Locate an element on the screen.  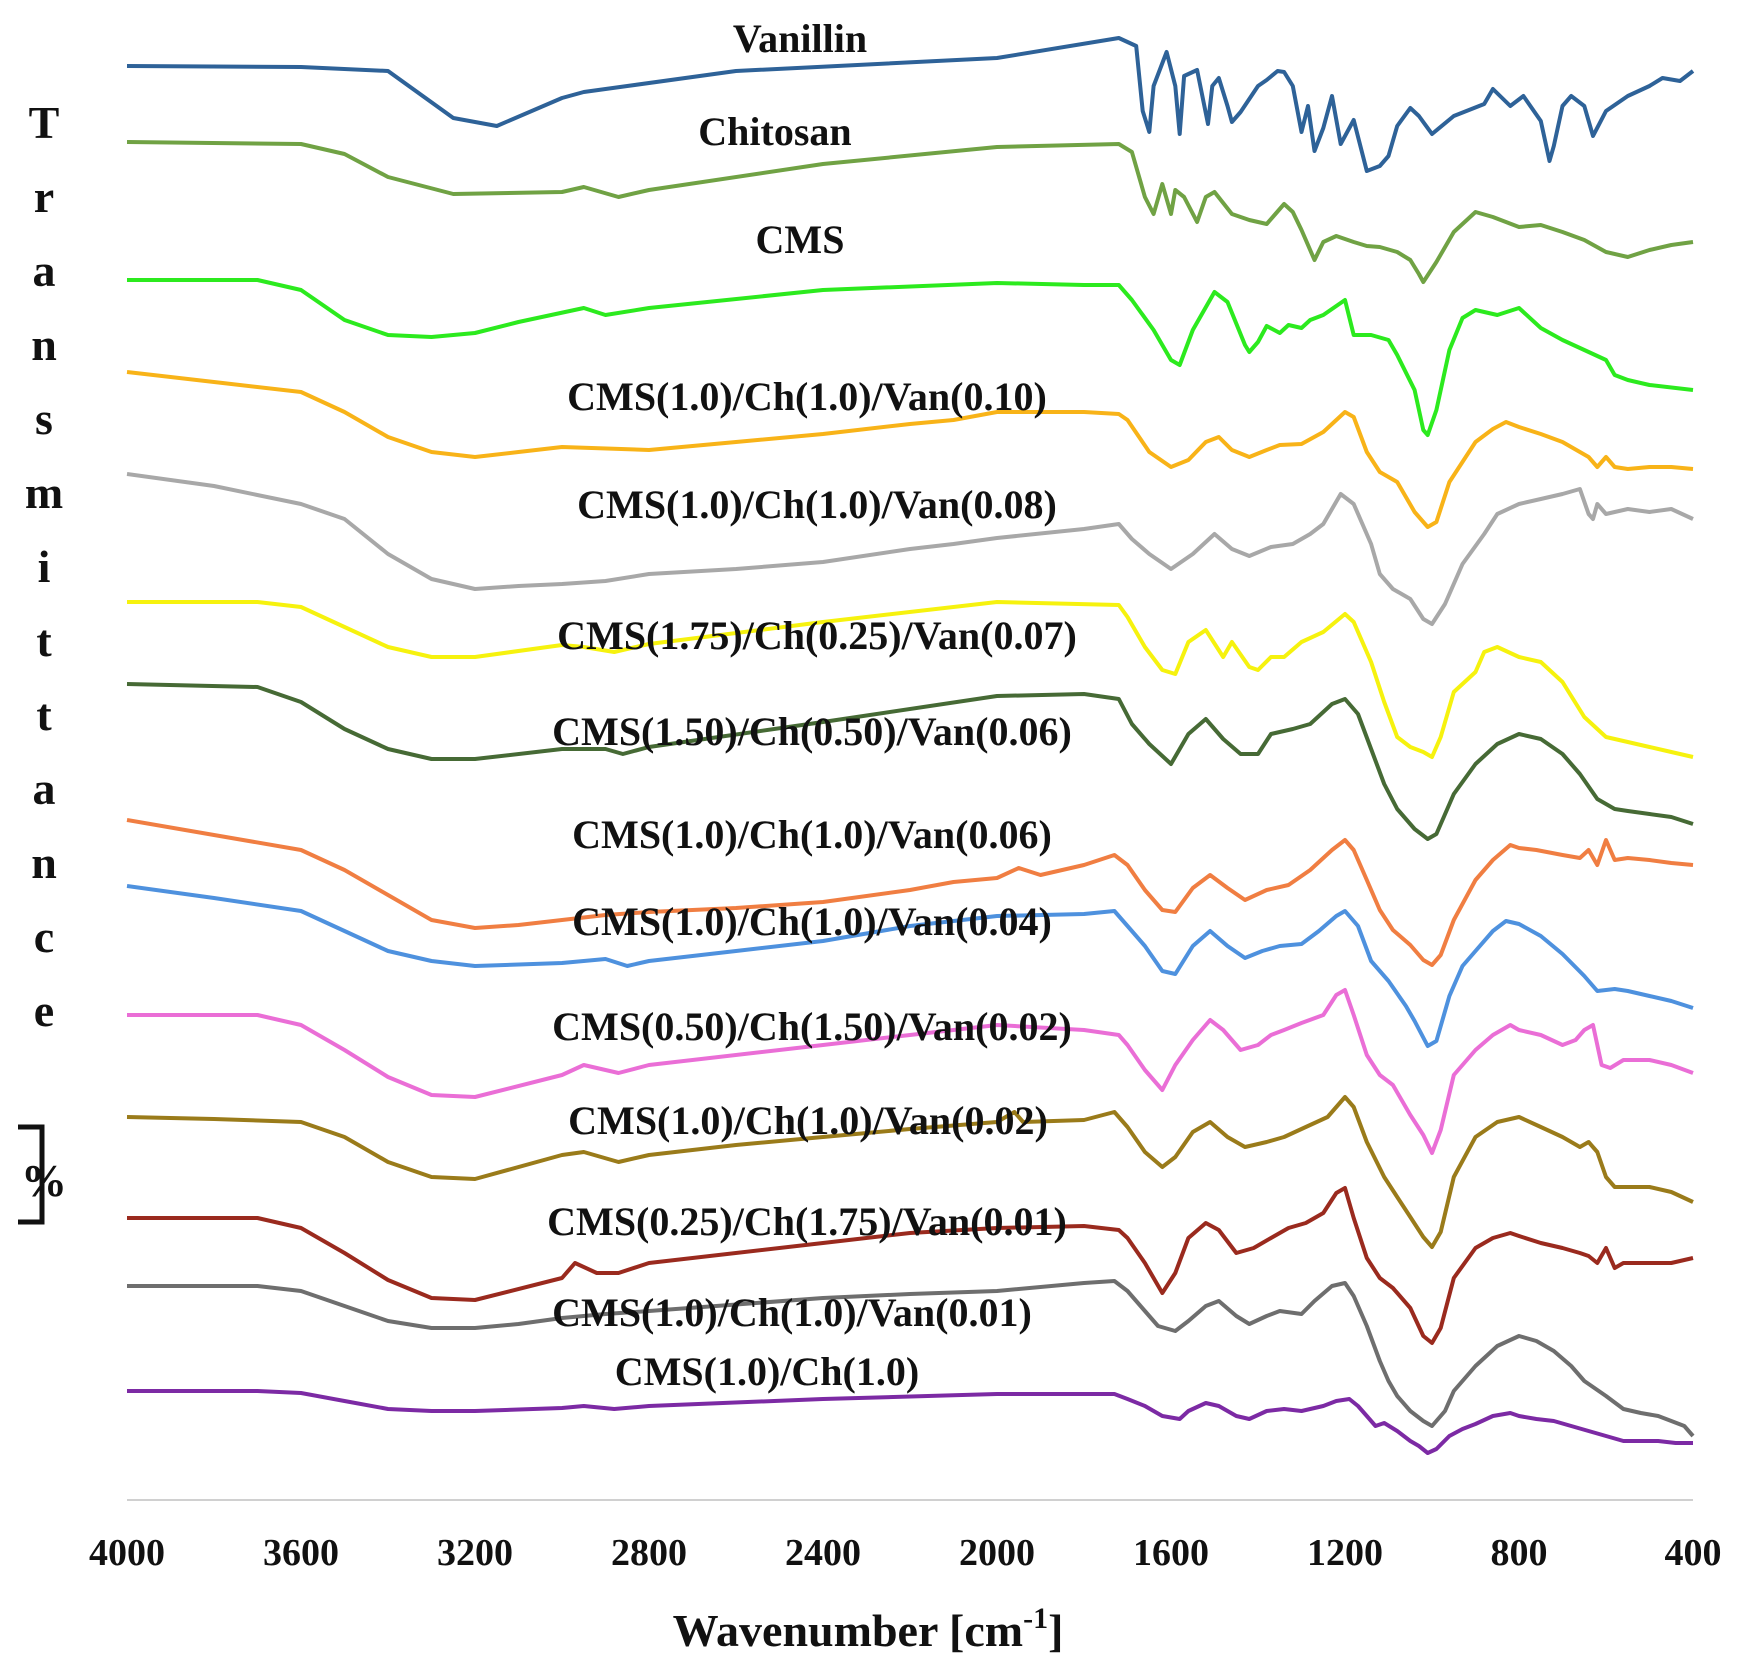
x-tick-label-1600: 1600 is located at coordinates (1171, 1553).